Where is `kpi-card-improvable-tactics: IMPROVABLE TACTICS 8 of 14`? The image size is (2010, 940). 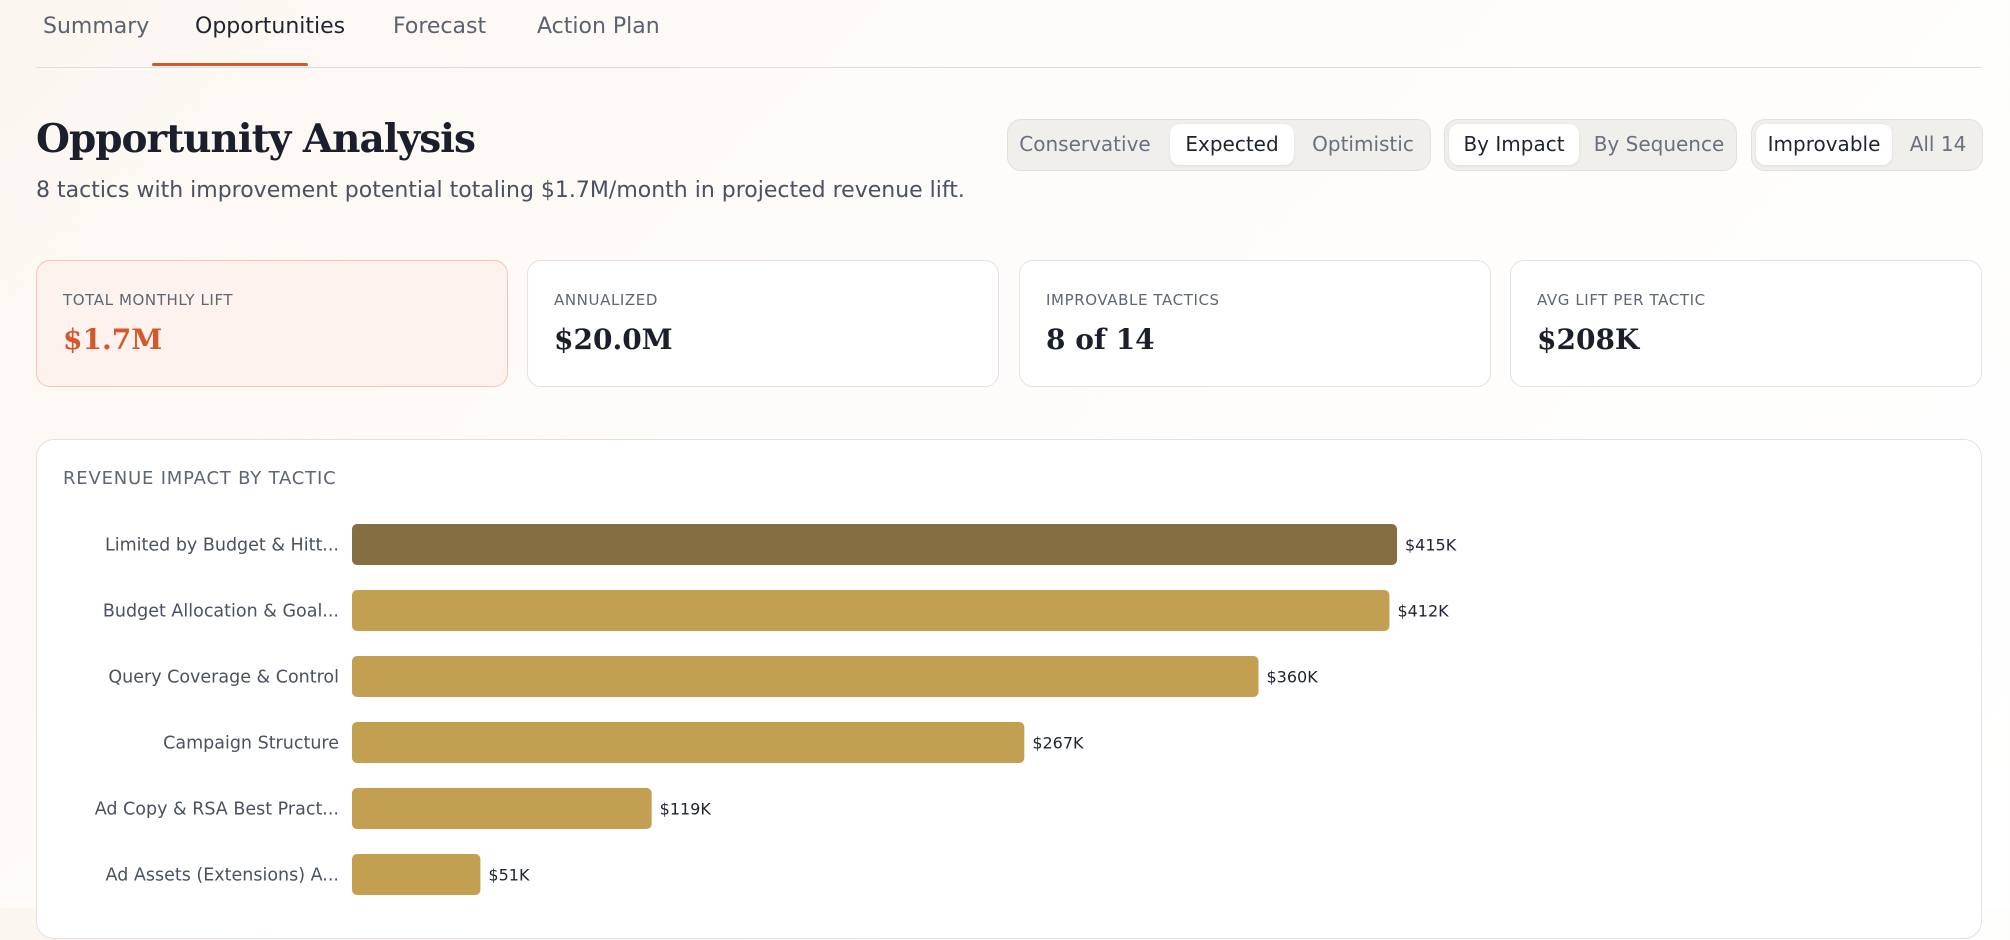
kpi-card-improvable-tactics: IMPROVABLE TACTICS 8 of 14 is located at coordinates (1255, 323).